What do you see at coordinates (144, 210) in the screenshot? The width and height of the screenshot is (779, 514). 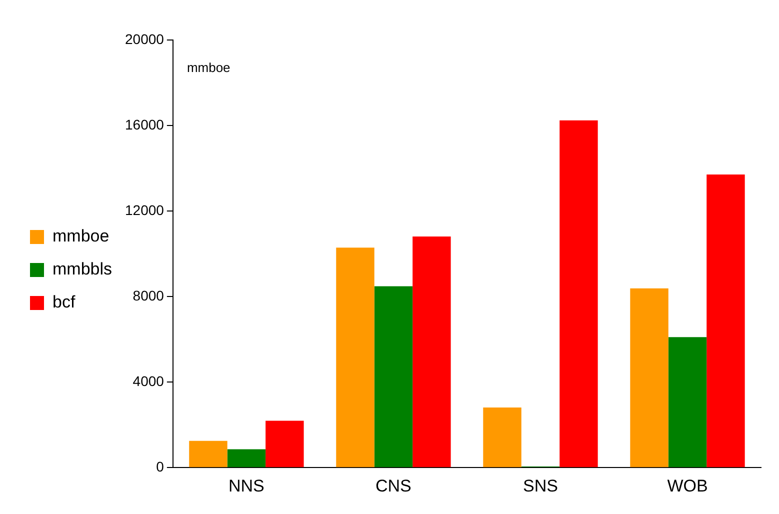 I see `y-tick-label: 12000` at bounding box center [144, 210].